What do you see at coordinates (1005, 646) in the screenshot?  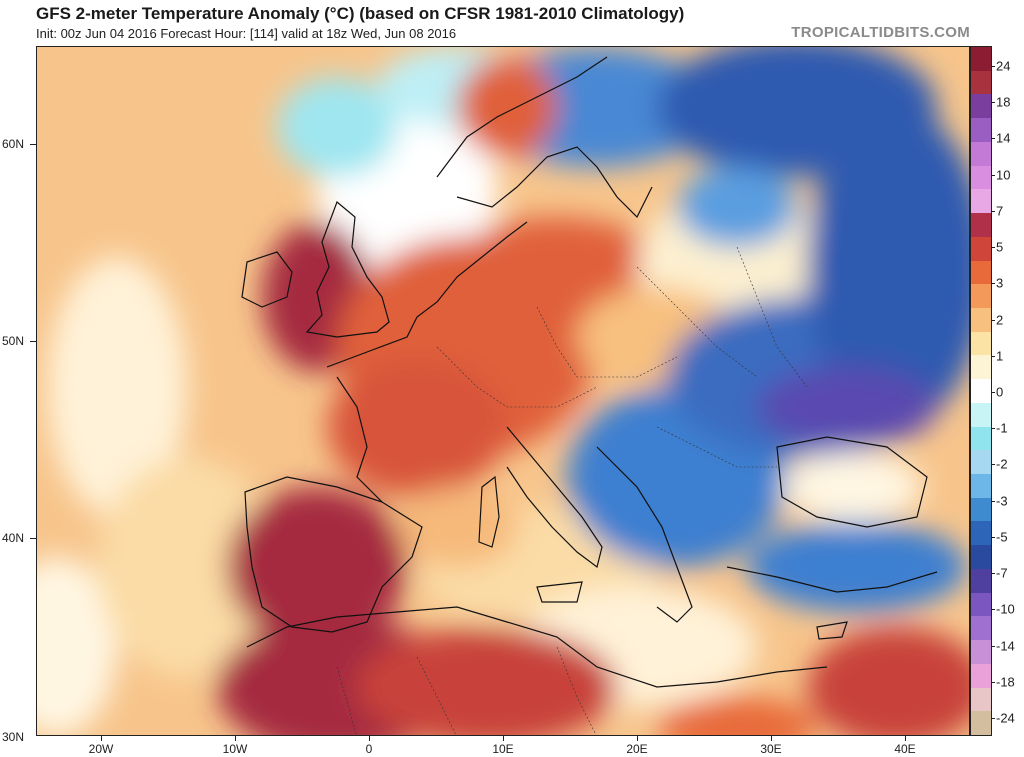 I see `colorbar-label: -14` at bounding box center [1005, 646].